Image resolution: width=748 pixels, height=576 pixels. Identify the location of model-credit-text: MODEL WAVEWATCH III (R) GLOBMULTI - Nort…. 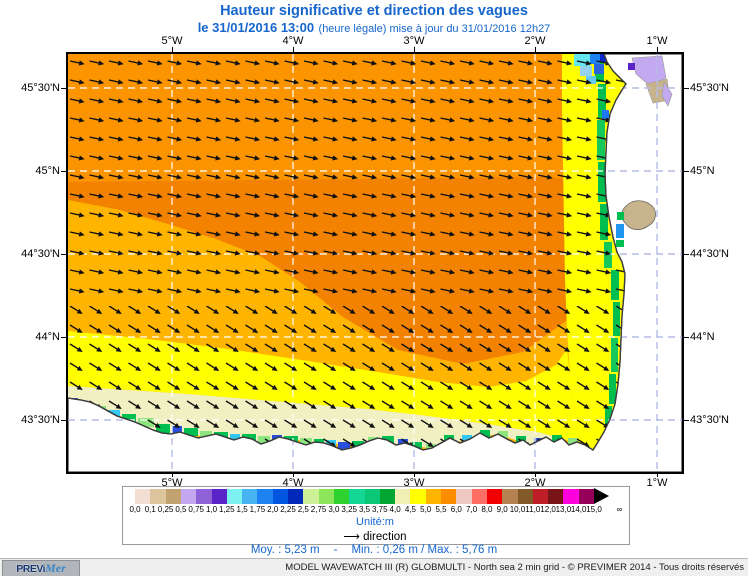
(514, 567).